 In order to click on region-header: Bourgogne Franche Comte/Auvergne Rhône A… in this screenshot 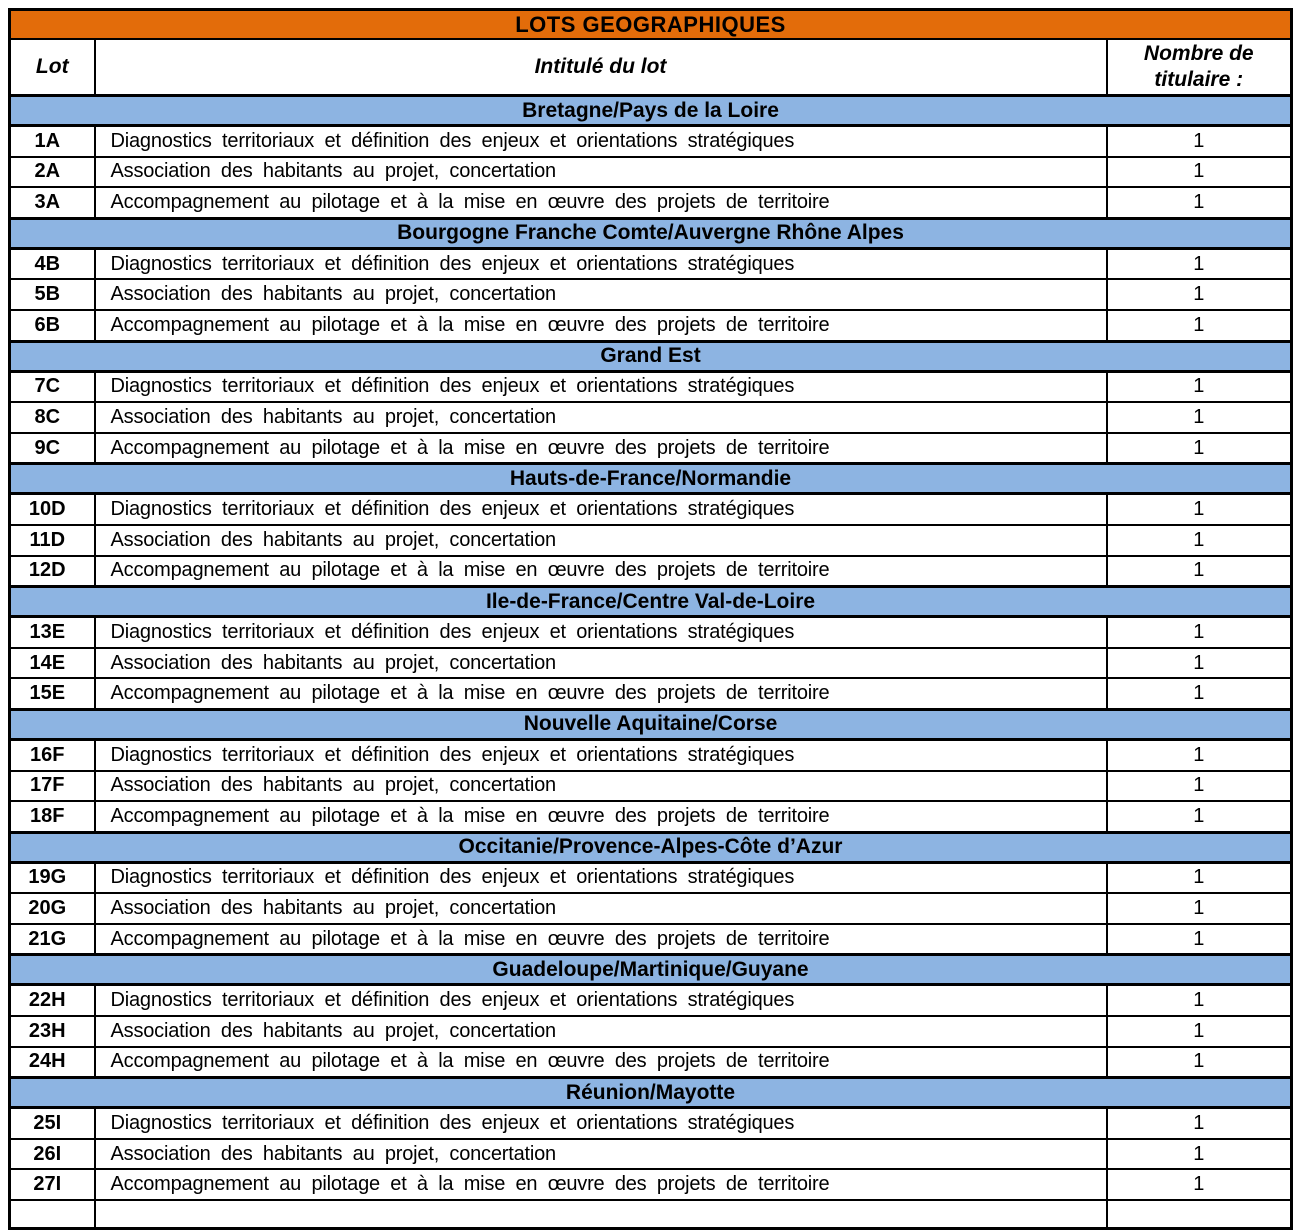, I will do `click(650, 233)`.